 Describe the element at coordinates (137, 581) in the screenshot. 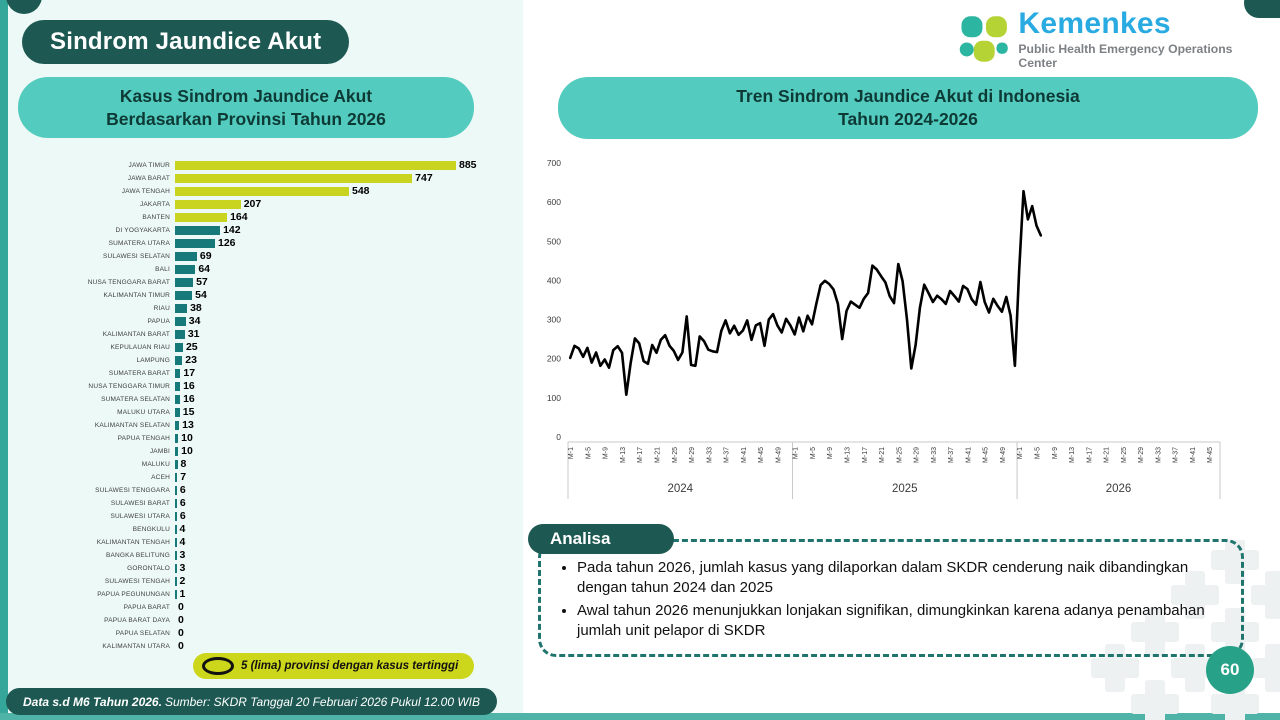

I see `bar-label: SULAWESI TENGAH` at that location.